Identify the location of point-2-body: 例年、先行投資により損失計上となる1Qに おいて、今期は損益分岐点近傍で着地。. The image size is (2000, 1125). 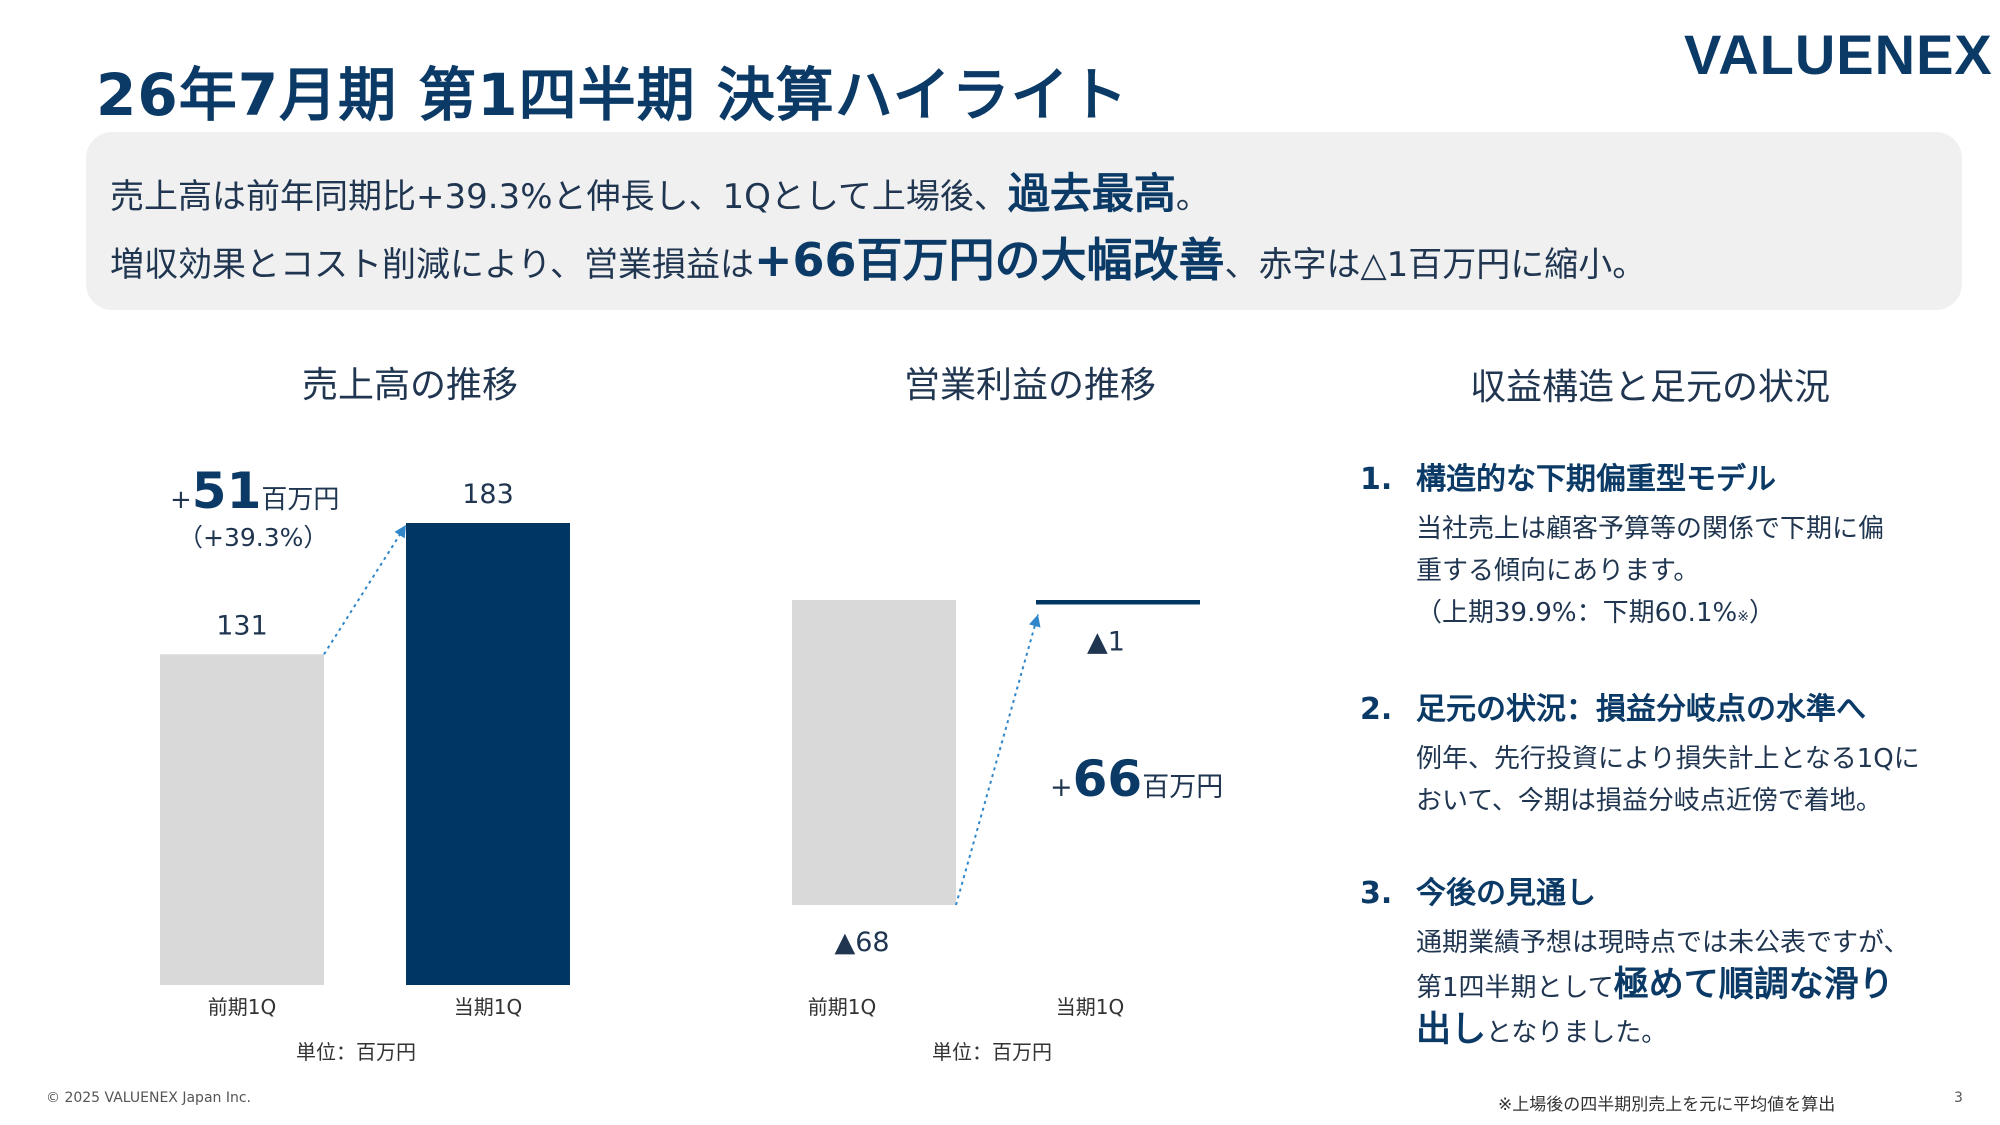
(1688, 780).